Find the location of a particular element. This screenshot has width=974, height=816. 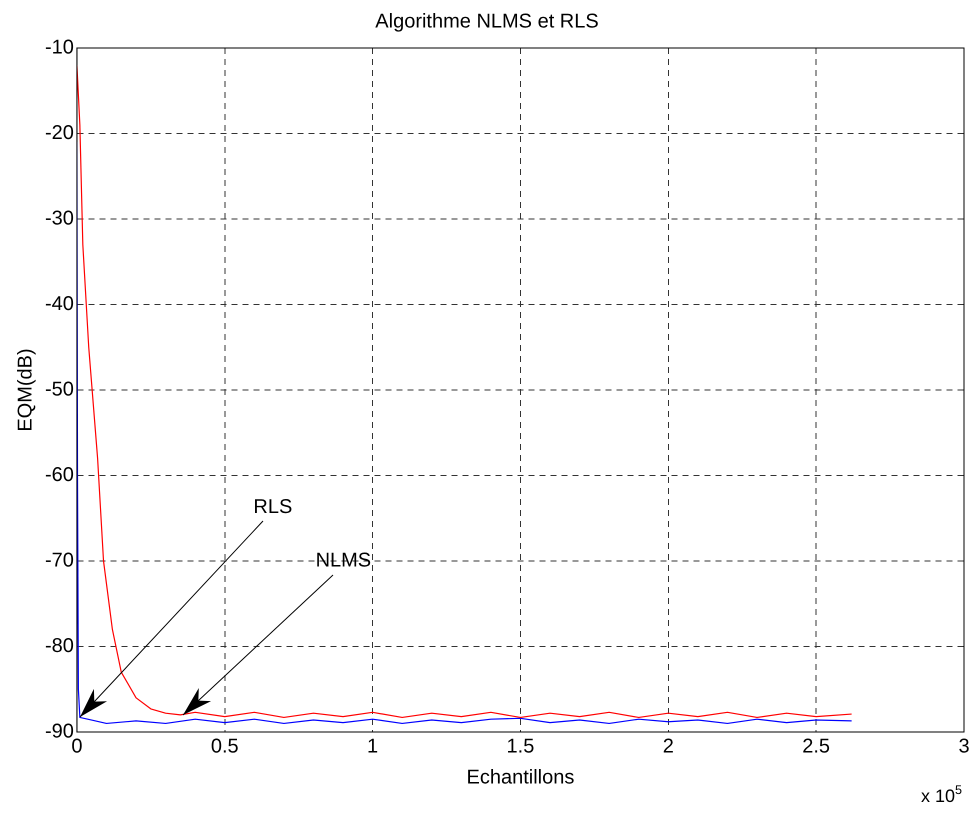

x-tick-label: 1 is located at coordinates (372, 747).